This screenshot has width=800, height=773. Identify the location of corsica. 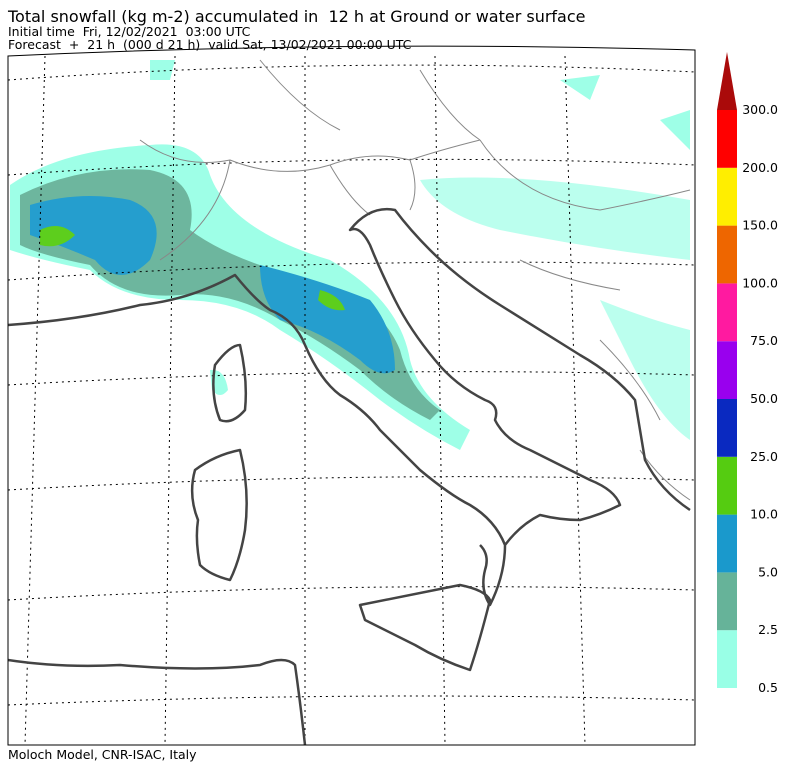
(230, 383).